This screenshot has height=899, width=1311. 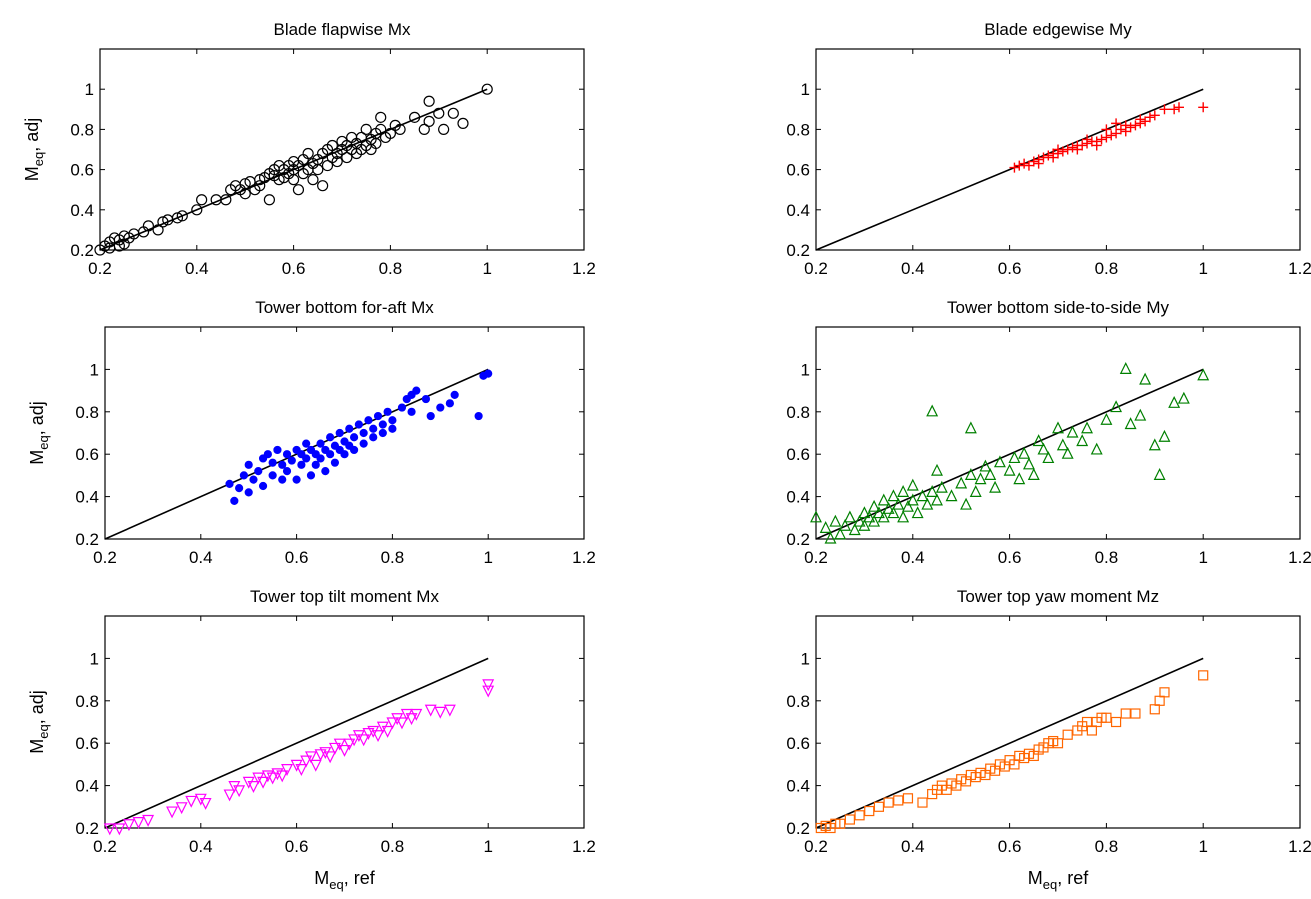 I want to click on y-axis-label: Meq, adj, so click(x=39, y=433).